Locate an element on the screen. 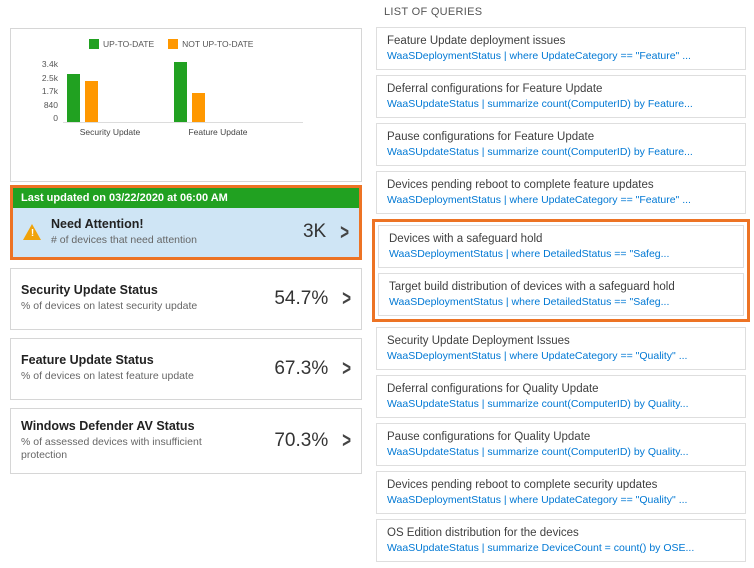 The height and width of the screenshot is (568, 754). tile-subtitle: % of devices on latest security update is located at coordinates (109, 306).